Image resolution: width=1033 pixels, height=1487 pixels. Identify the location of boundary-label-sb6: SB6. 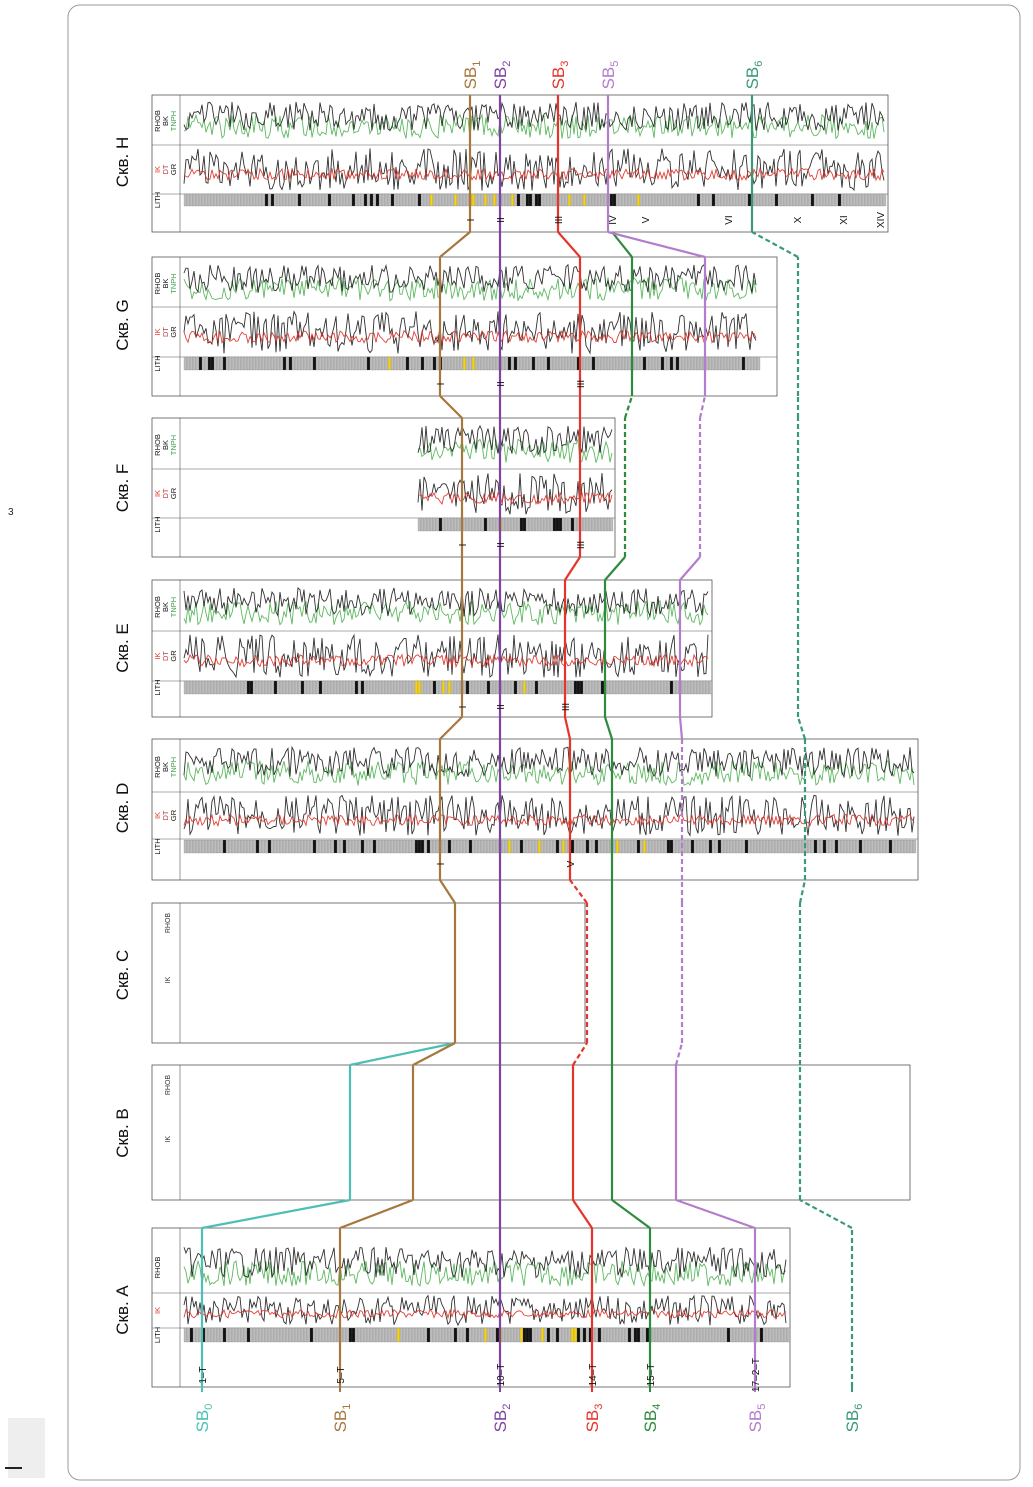
(854, 1418).